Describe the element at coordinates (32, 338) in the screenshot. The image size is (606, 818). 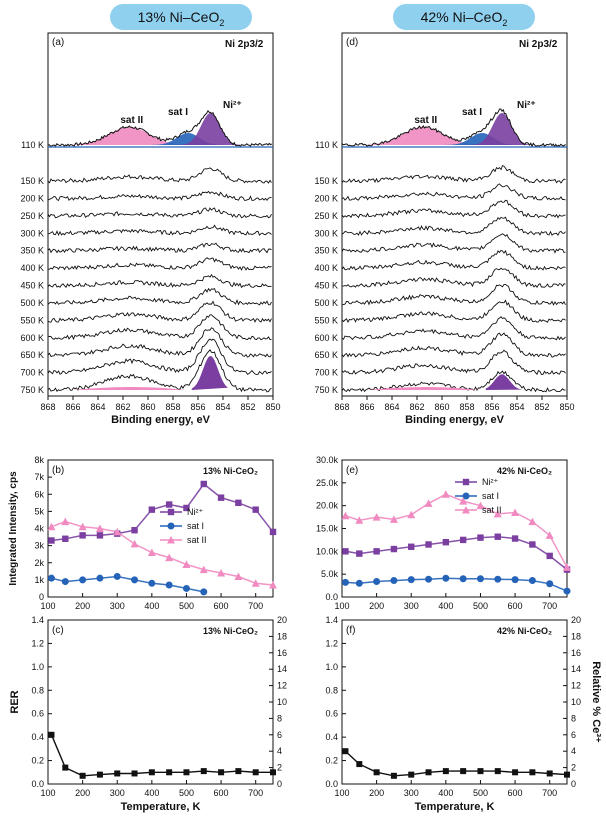
I see `series-label-600k: 600 K` at that location.